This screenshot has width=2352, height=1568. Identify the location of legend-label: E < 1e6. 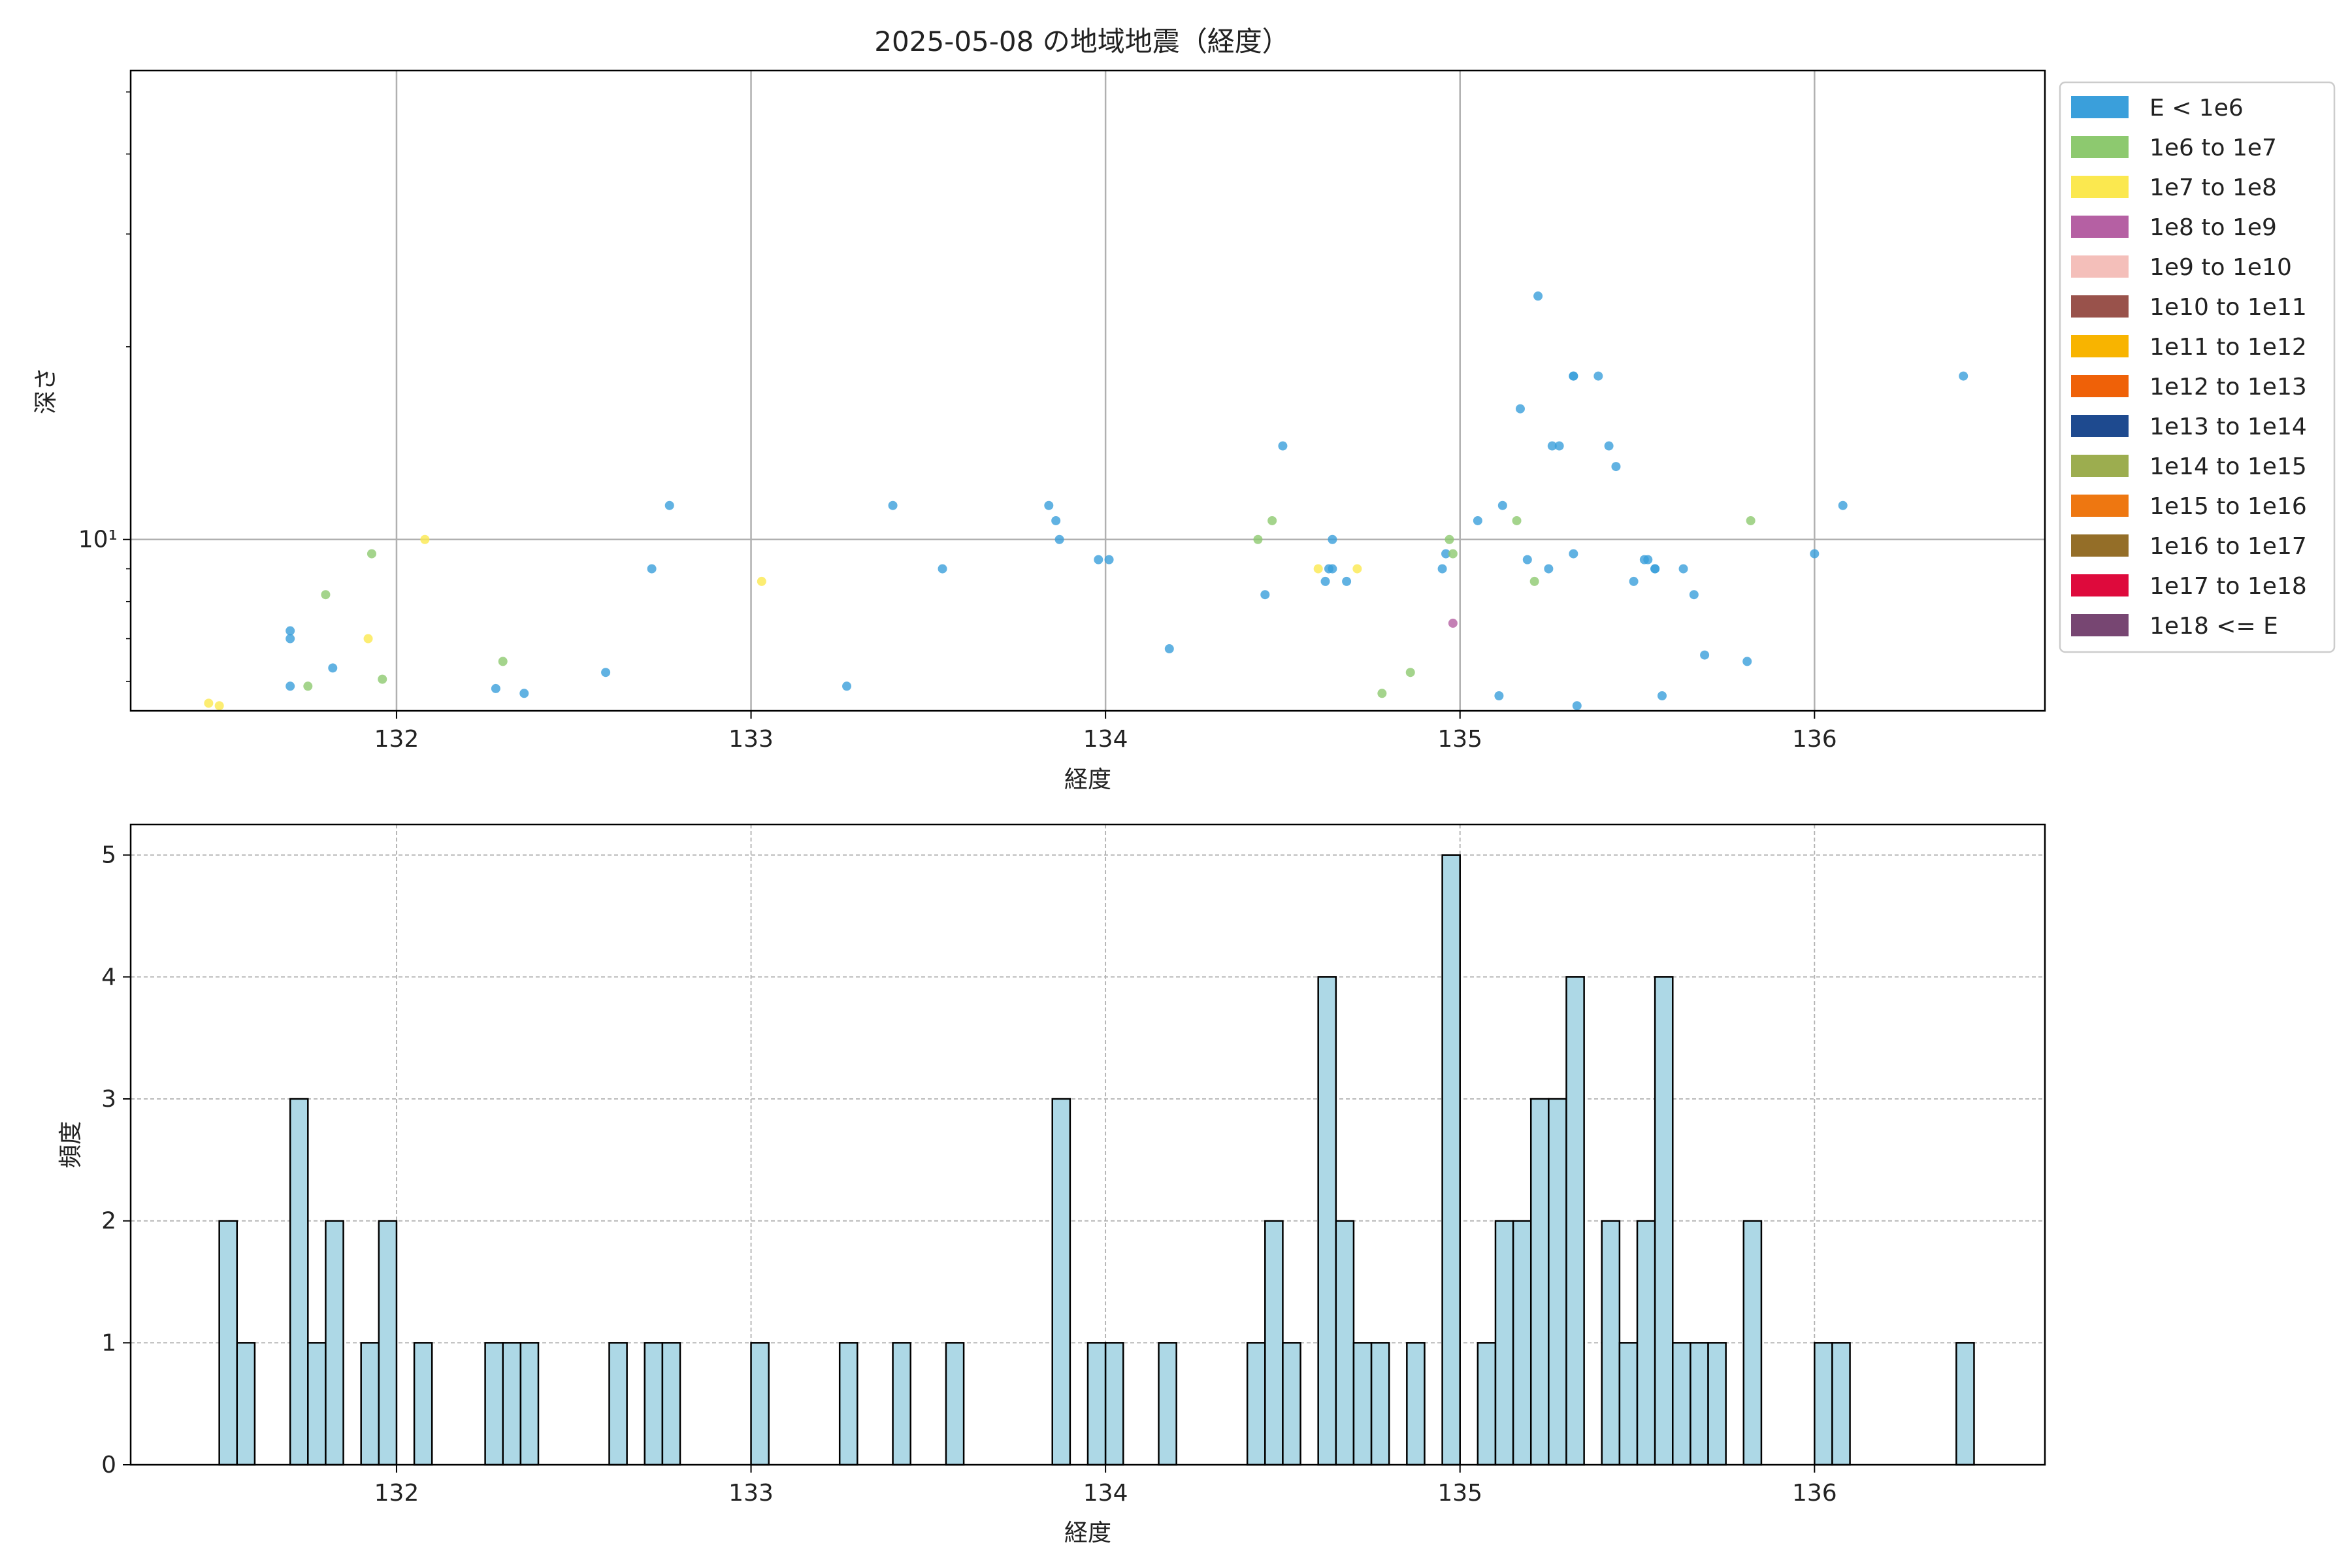
(2196, 108).